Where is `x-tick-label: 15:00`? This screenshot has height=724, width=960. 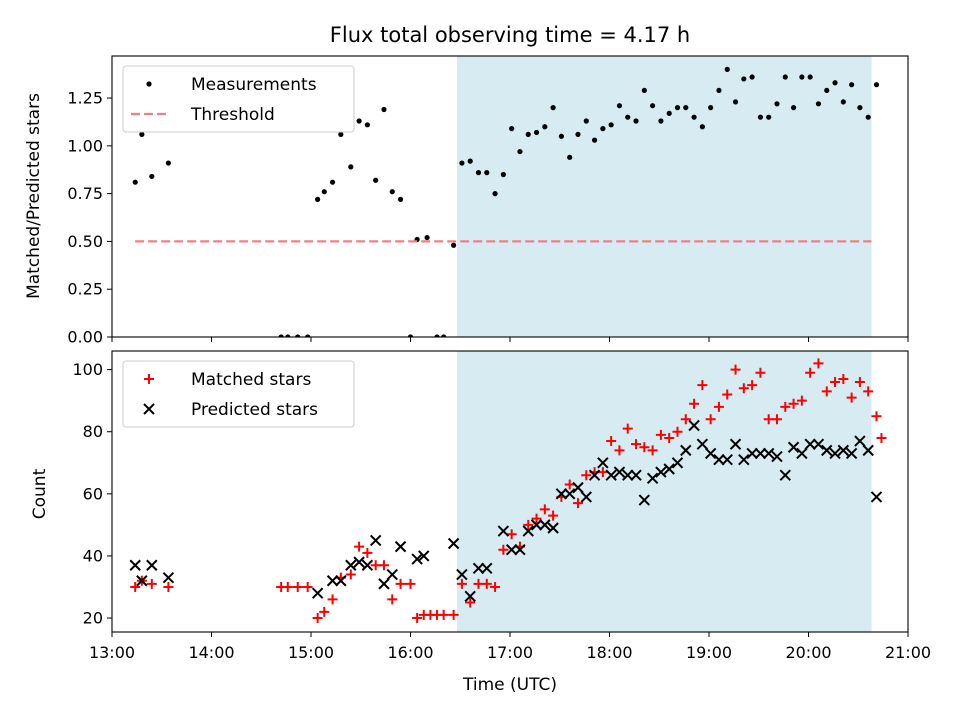
x-tick-label: 15:00 is located at coordinates (311, 652).